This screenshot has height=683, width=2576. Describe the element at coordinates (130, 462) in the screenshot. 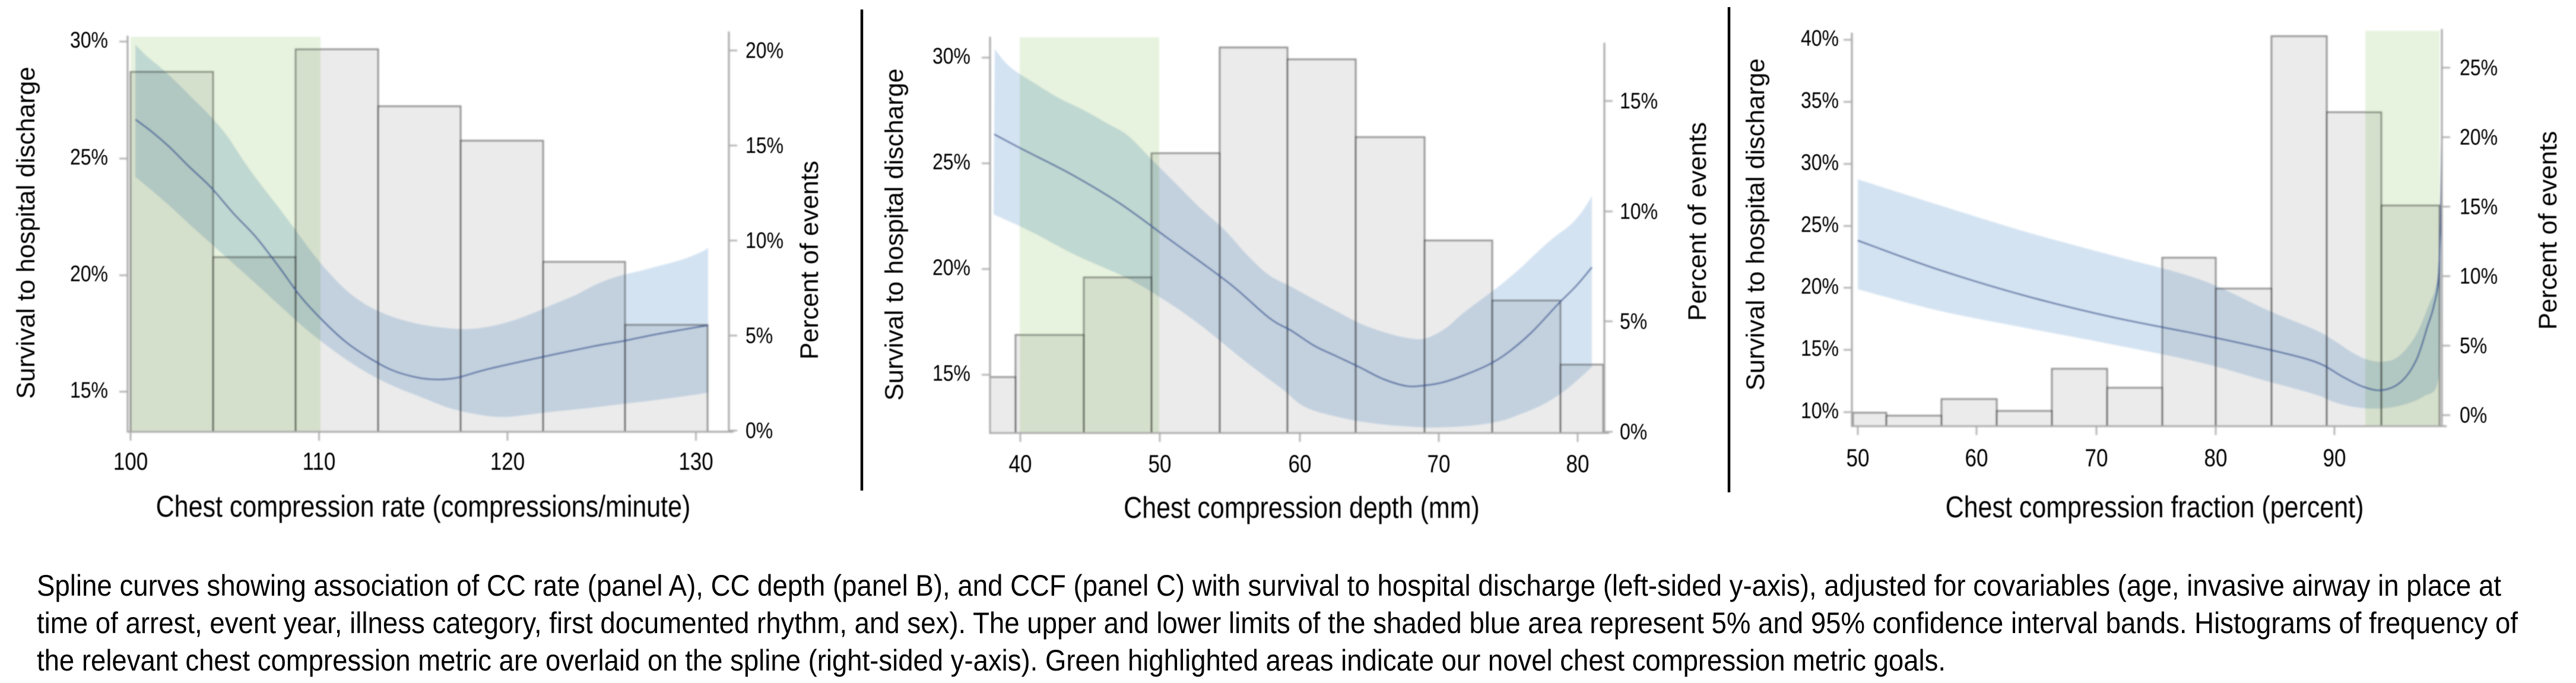

I see `svg-text: 100` at that location.